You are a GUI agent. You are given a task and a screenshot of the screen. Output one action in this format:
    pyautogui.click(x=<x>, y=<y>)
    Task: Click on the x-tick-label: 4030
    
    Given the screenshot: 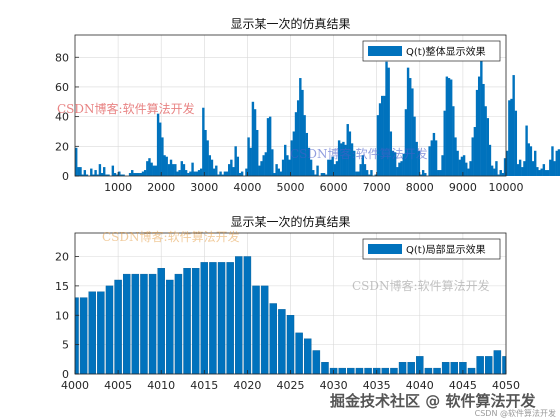 What is the action you would take?
    pyautogui.click(x=334, y=385)
    